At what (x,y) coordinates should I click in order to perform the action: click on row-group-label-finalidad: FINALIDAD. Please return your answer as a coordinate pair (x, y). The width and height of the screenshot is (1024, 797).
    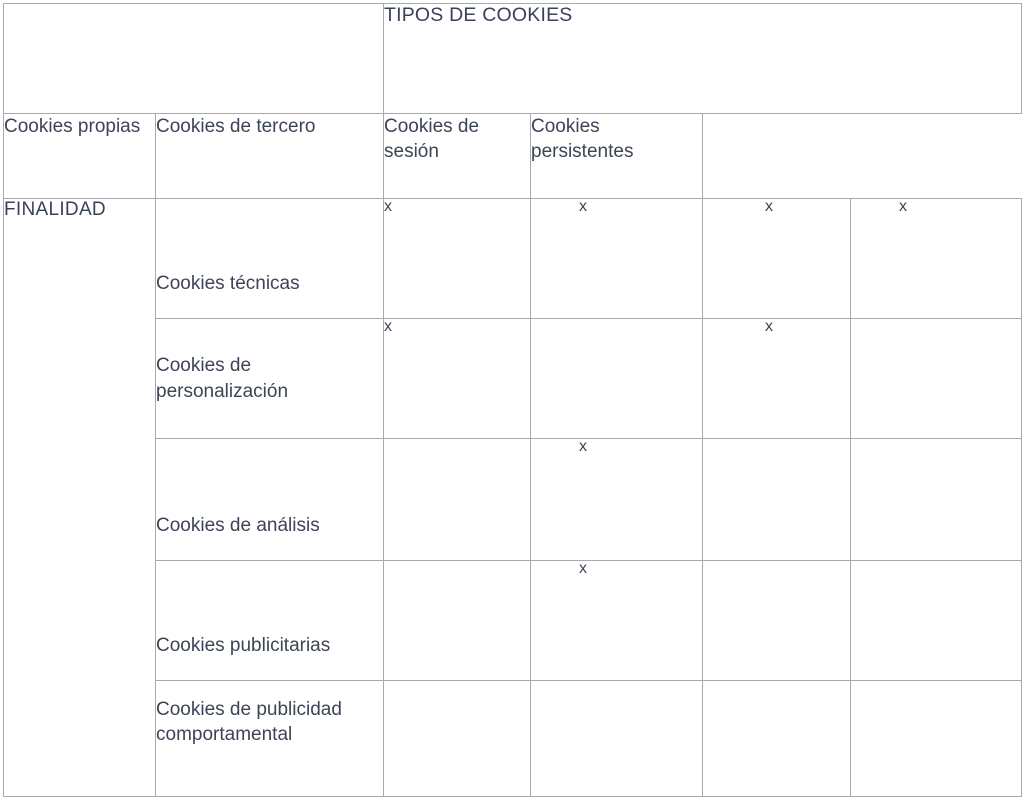
    Looking at the image, I should click on (79, 497).